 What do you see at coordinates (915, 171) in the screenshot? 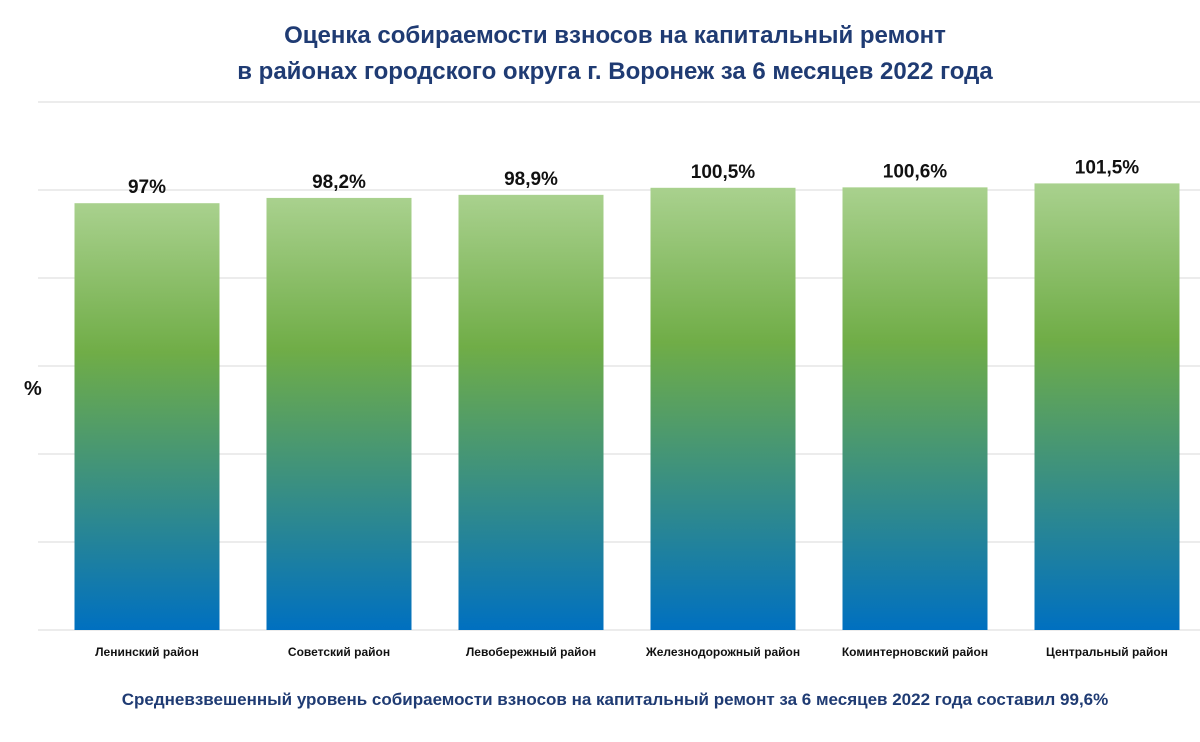
I see `data-label: 100,6%` at bounding box center [915, 171].